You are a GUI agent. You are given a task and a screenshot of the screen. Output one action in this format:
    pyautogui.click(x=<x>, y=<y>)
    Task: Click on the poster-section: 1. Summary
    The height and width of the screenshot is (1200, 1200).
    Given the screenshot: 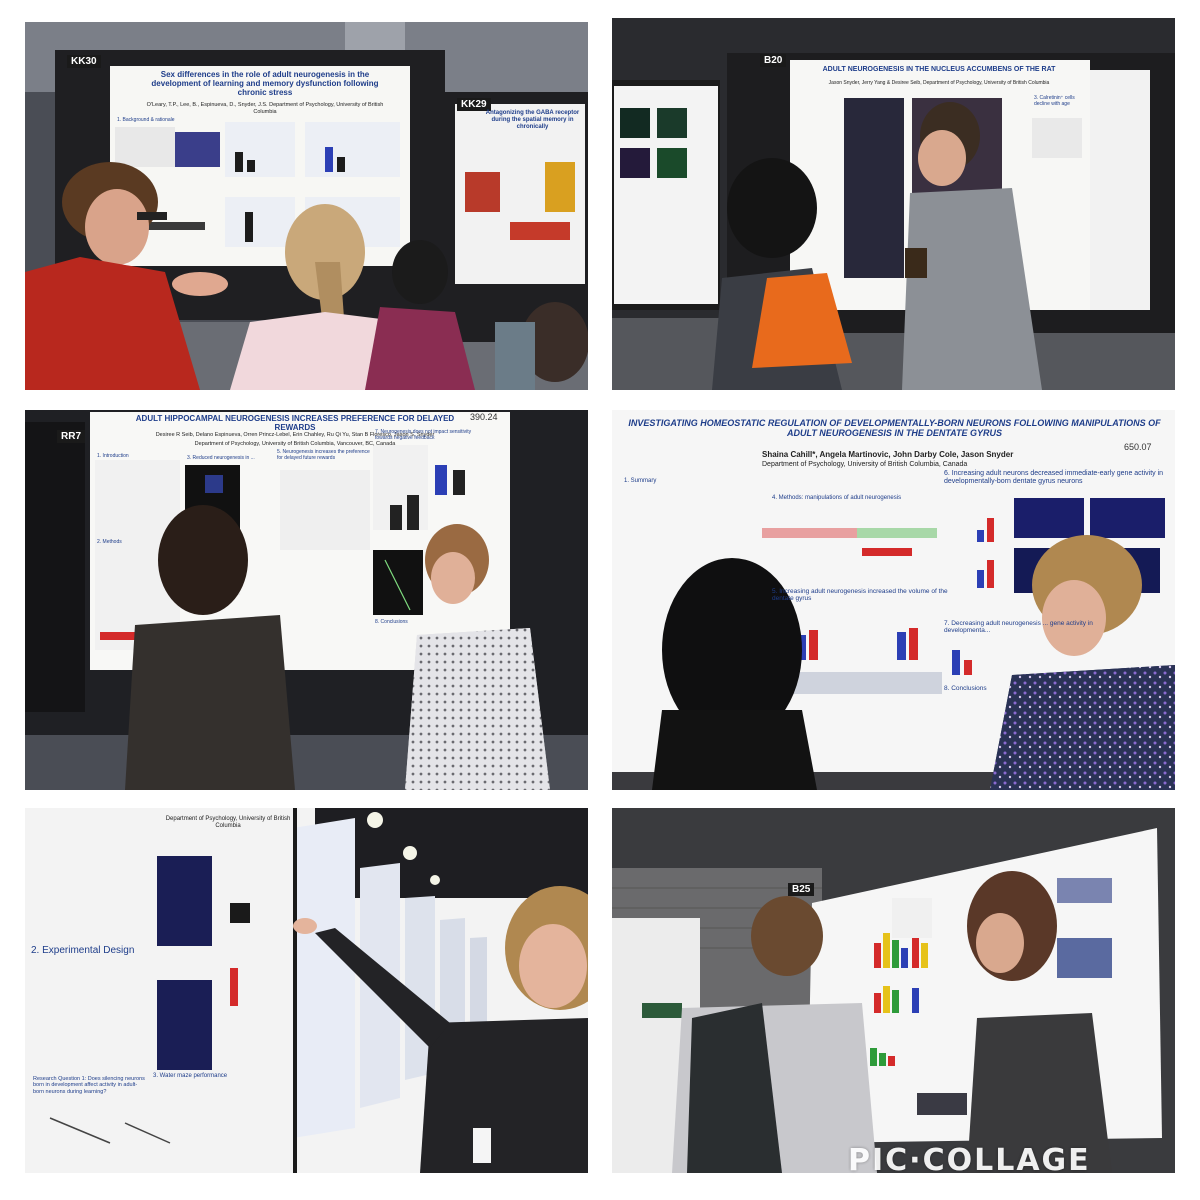 What is the action you would take?
    pyautogui.click(x=640, y=481)
    